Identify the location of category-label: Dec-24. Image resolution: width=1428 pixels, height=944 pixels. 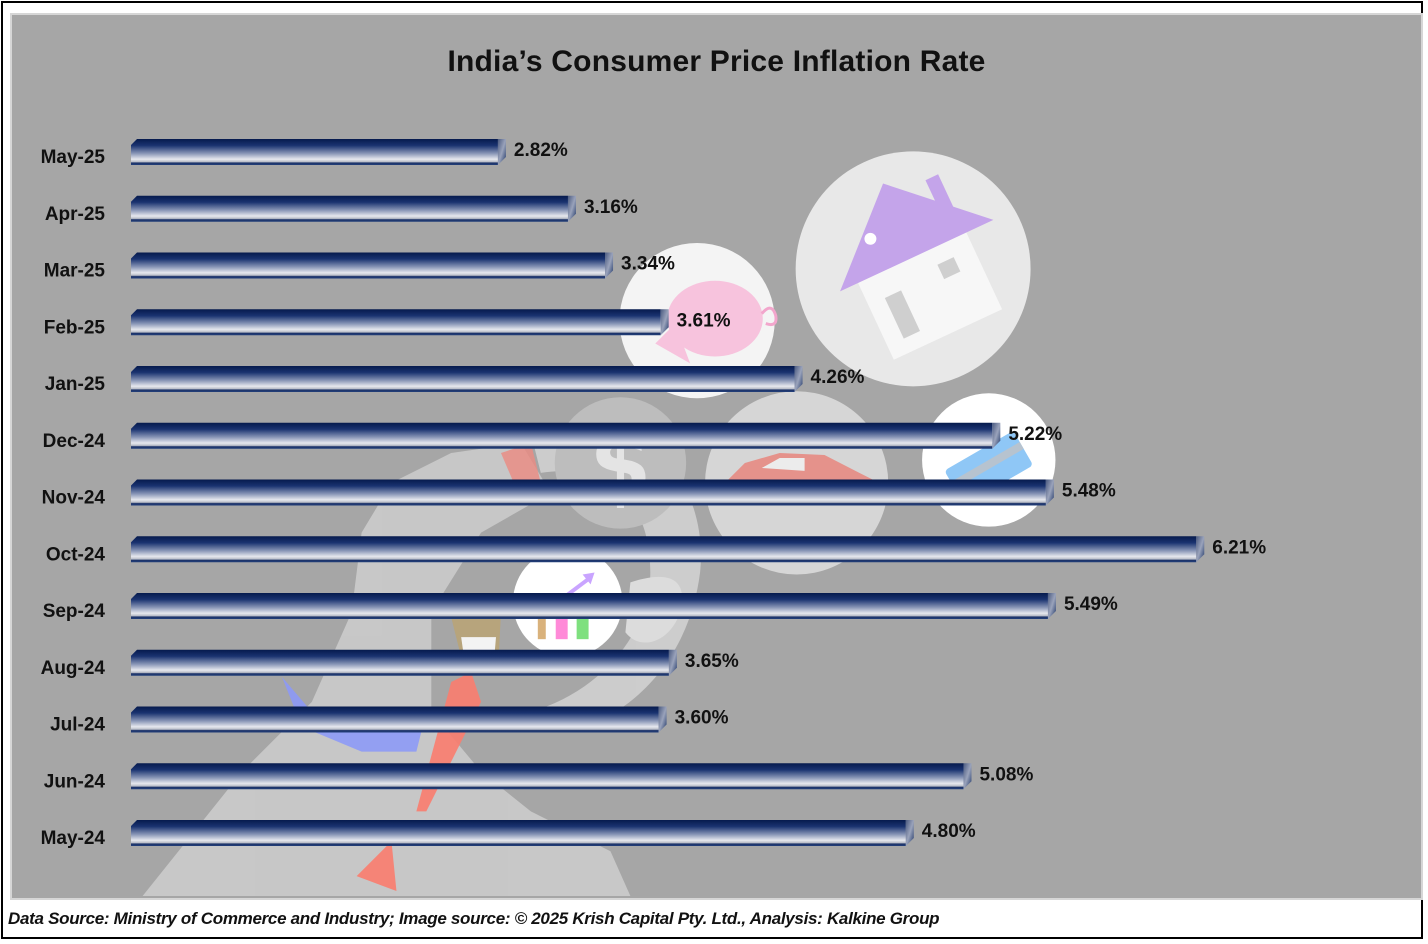
(74, 441).